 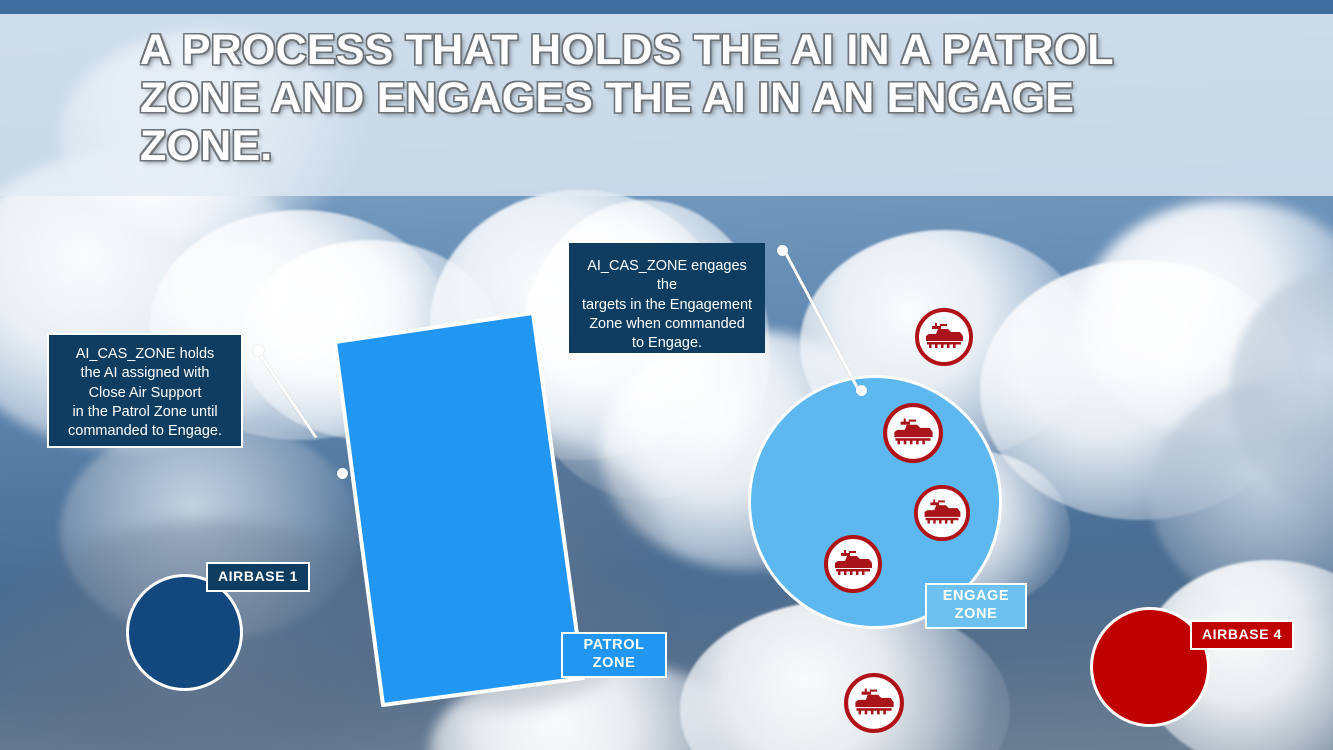 I want to click on leader-dot-end-patrol, so click(x=342, y=473).